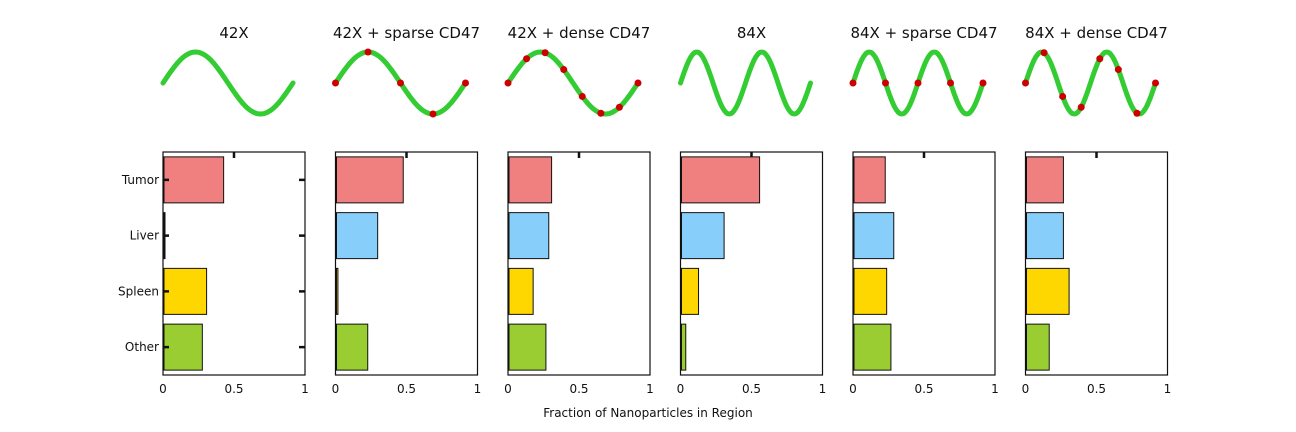  Describe the element at coordinates (923, 33) in the screenshot. I see `panel-title: 84X + sparse CD47` at that location.